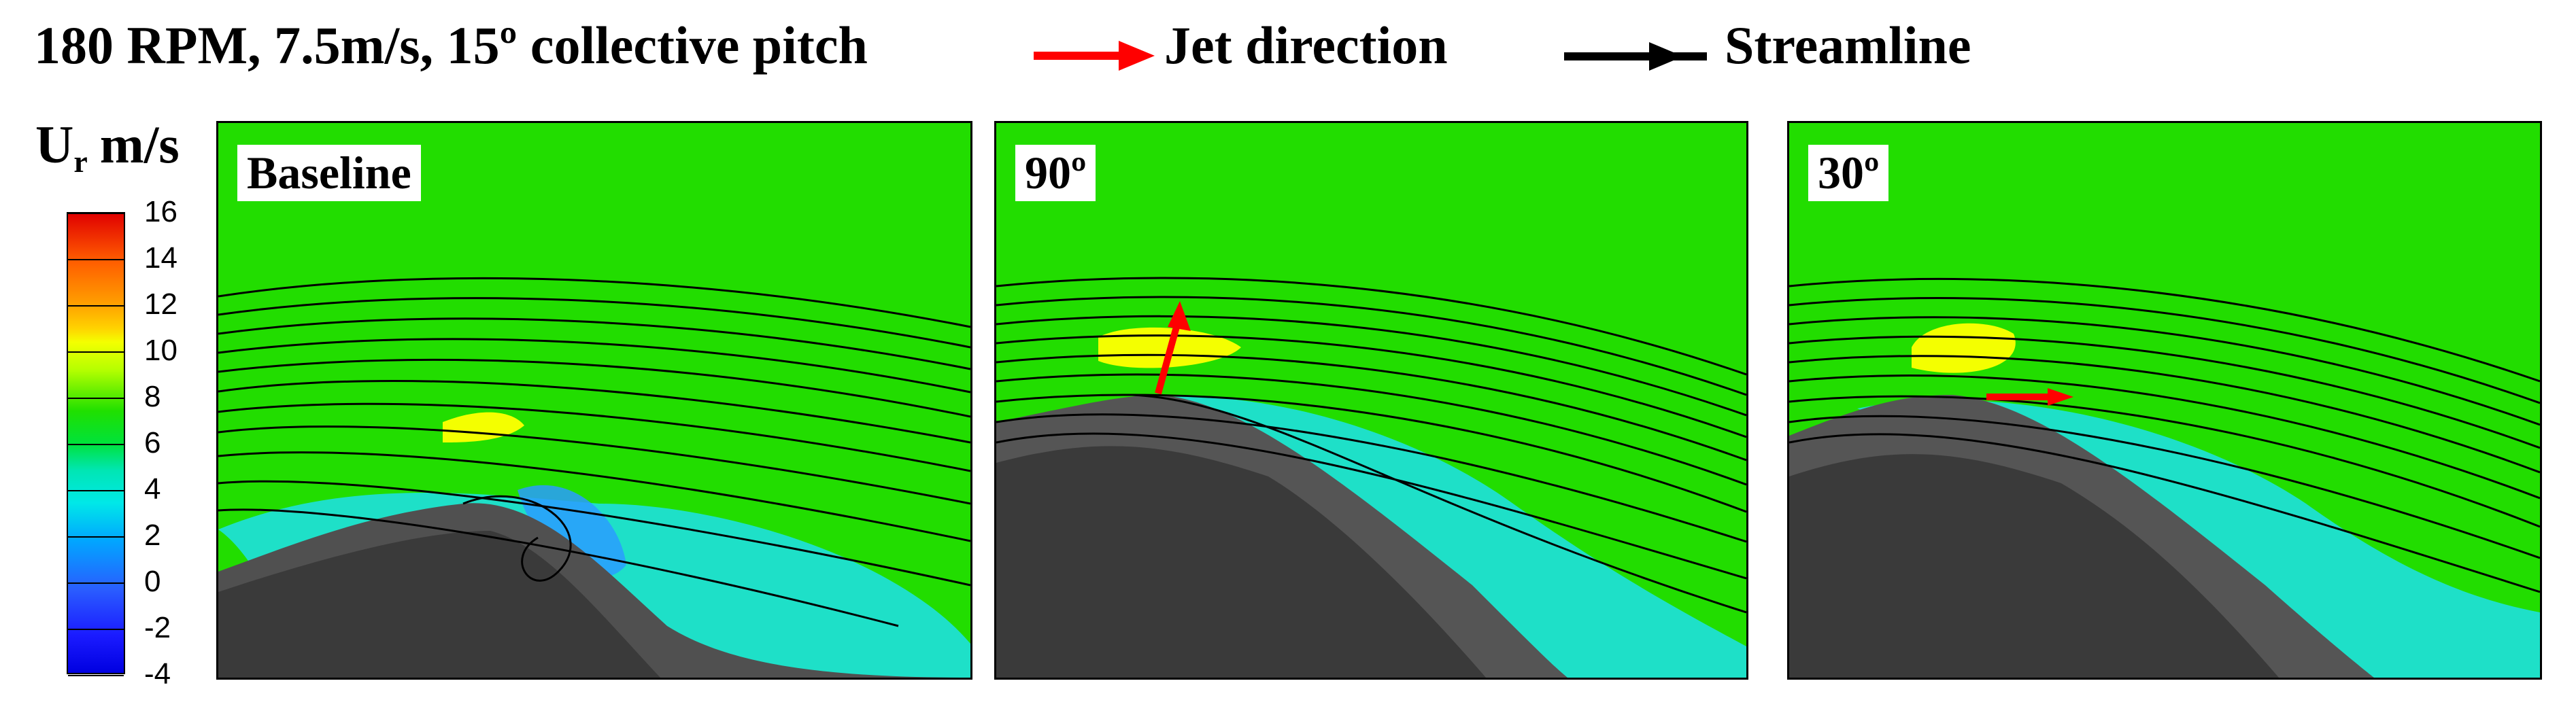 The image size is (2576, 715). Describe the element at coordinates (1055, 173) in the screenshot. I see `panel-label: 90º` at that location.